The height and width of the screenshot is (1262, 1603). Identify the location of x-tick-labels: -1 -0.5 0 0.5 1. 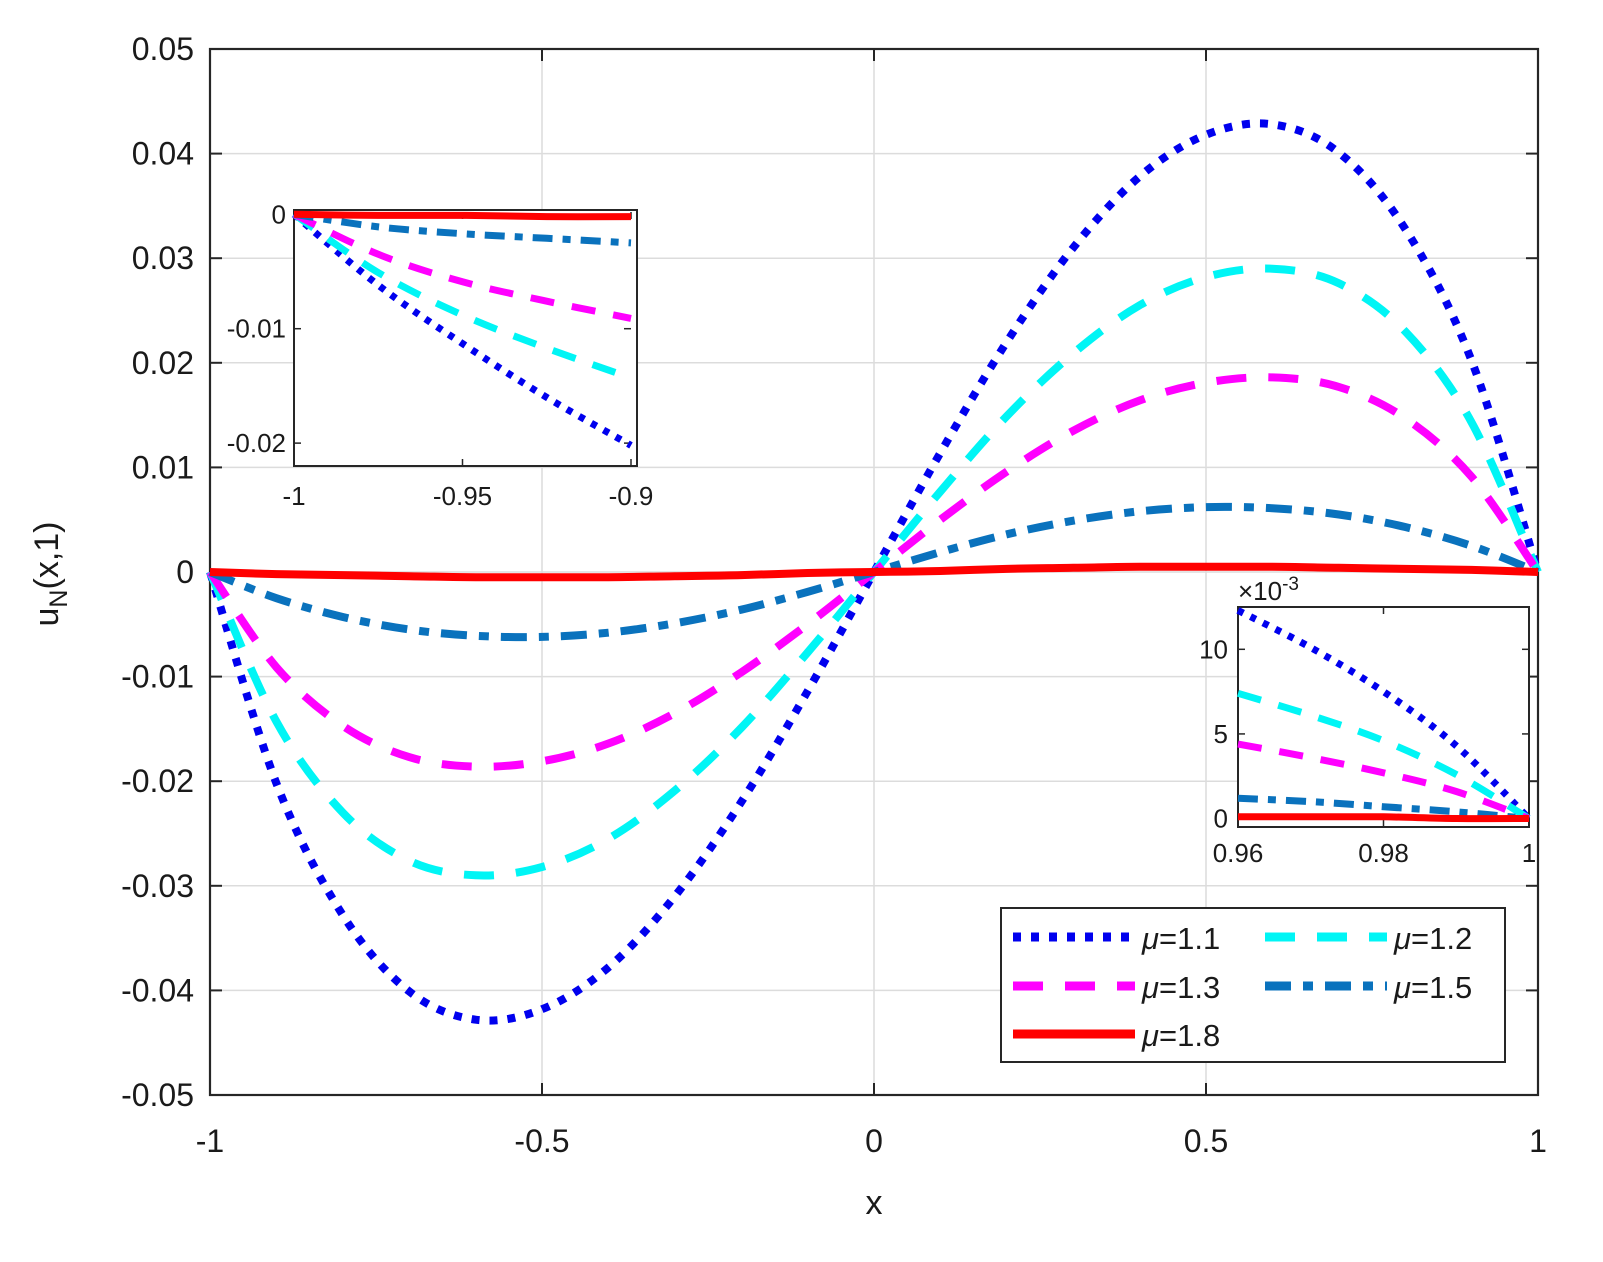
(871, 1141).